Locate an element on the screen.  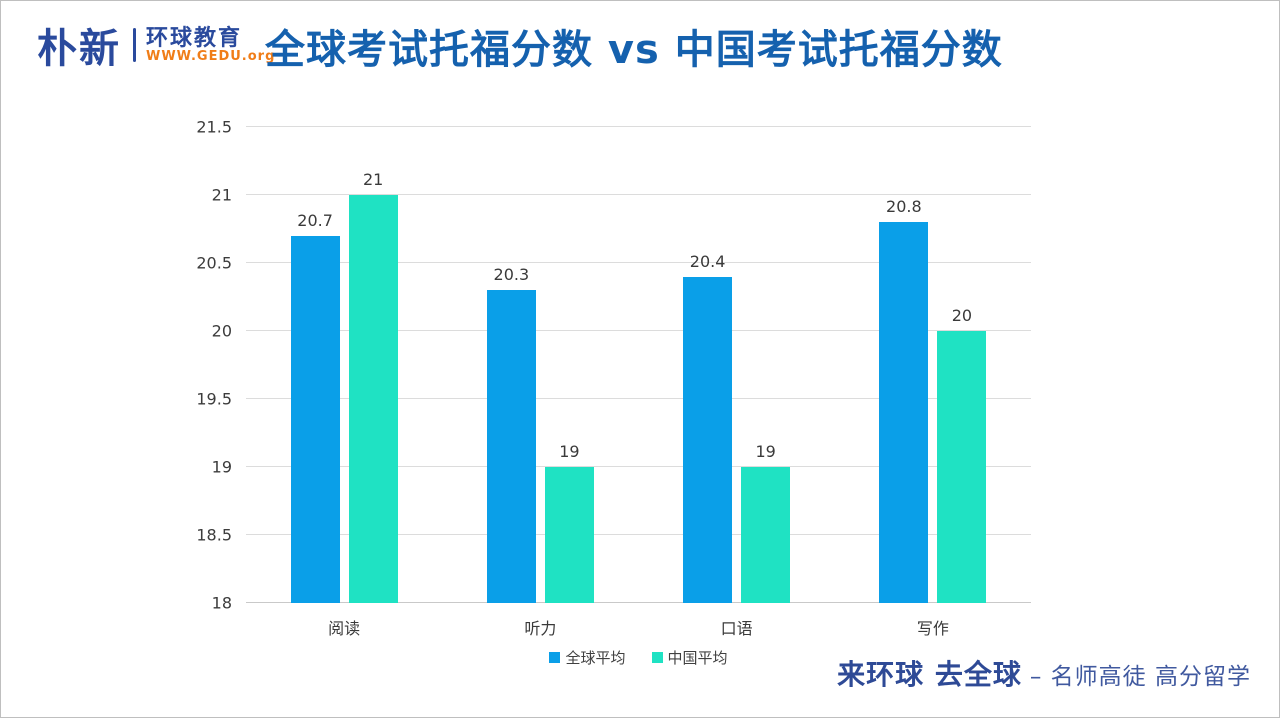
brand-logo-text: 朴新 is located at coordinates (79, 49).